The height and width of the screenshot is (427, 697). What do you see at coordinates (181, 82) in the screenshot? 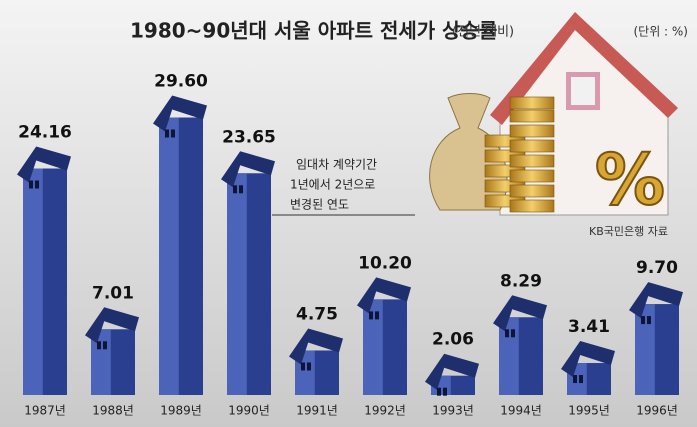
I see `value-label: 29.60` at bounding box center [181, 82].